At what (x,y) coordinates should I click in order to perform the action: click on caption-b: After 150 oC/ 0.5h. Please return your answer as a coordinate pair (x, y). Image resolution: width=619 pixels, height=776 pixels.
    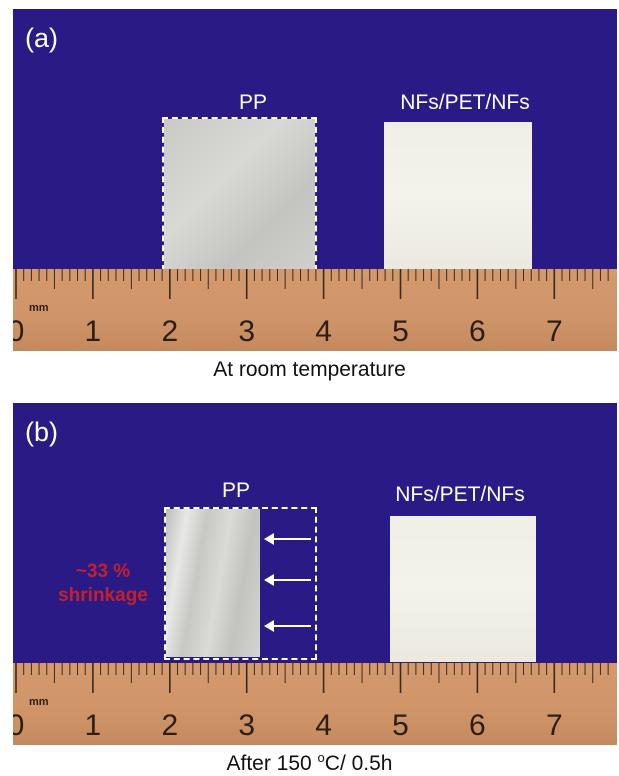
    Looking at the image, I should click on (309, 763).